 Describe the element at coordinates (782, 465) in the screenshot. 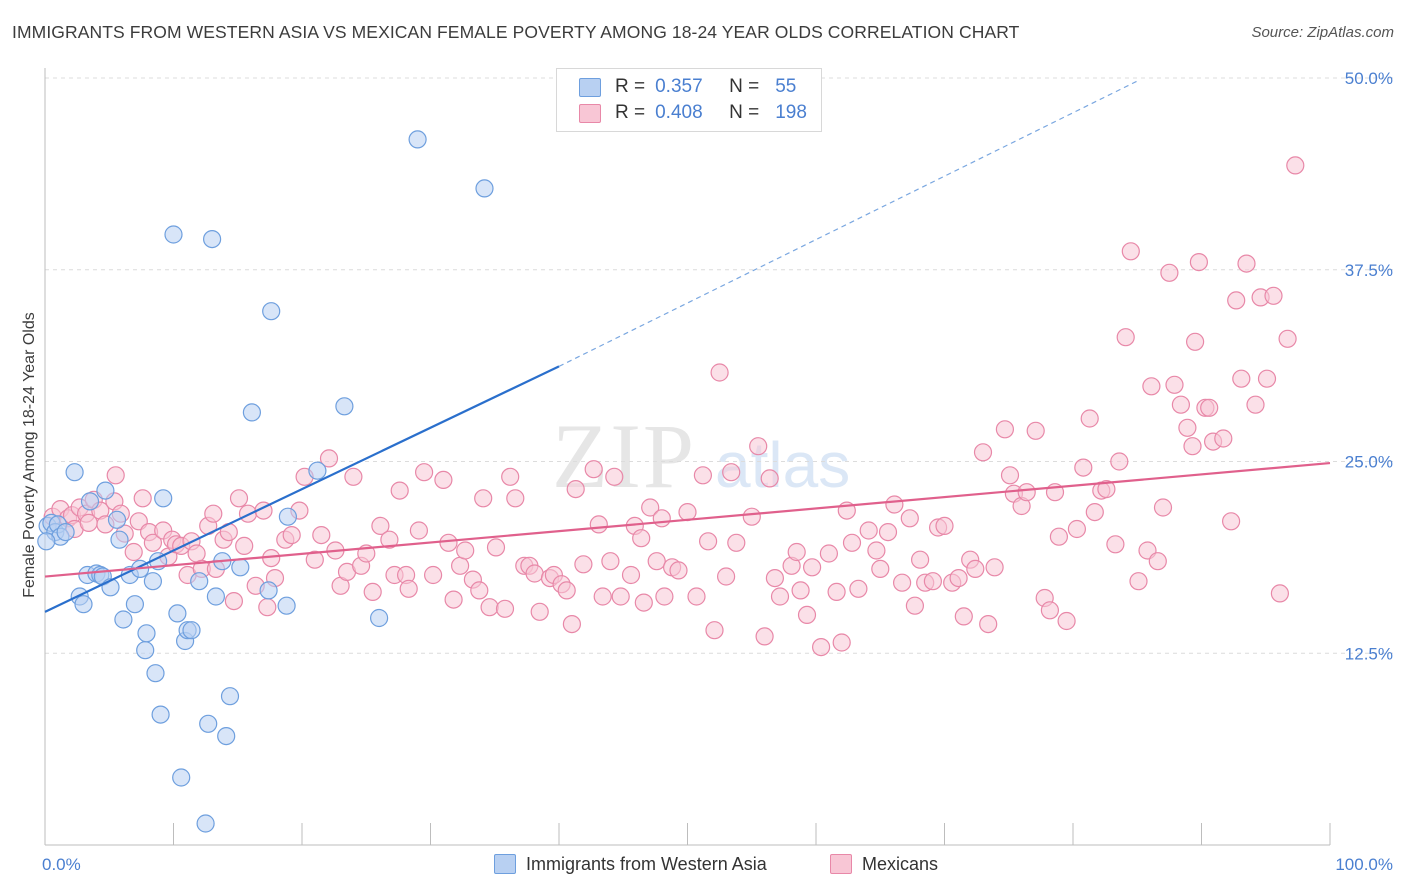

I see `watermark-atlas: atlas` at that location.